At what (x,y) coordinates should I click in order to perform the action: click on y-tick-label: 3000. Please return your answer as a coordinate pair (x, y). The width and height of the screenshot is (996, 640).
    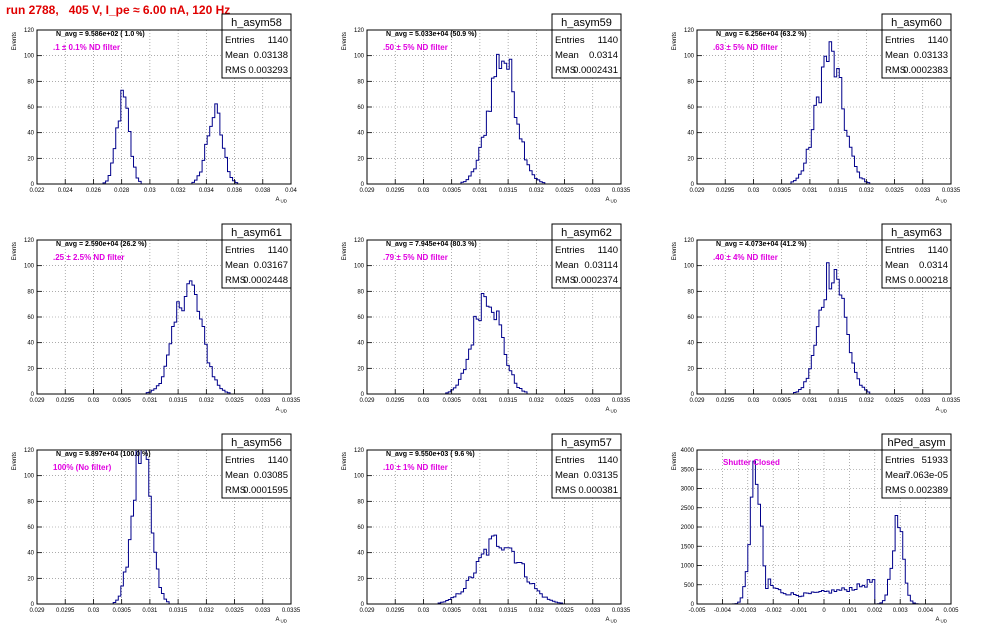
    Looking at the image, I should click on (688, 490).